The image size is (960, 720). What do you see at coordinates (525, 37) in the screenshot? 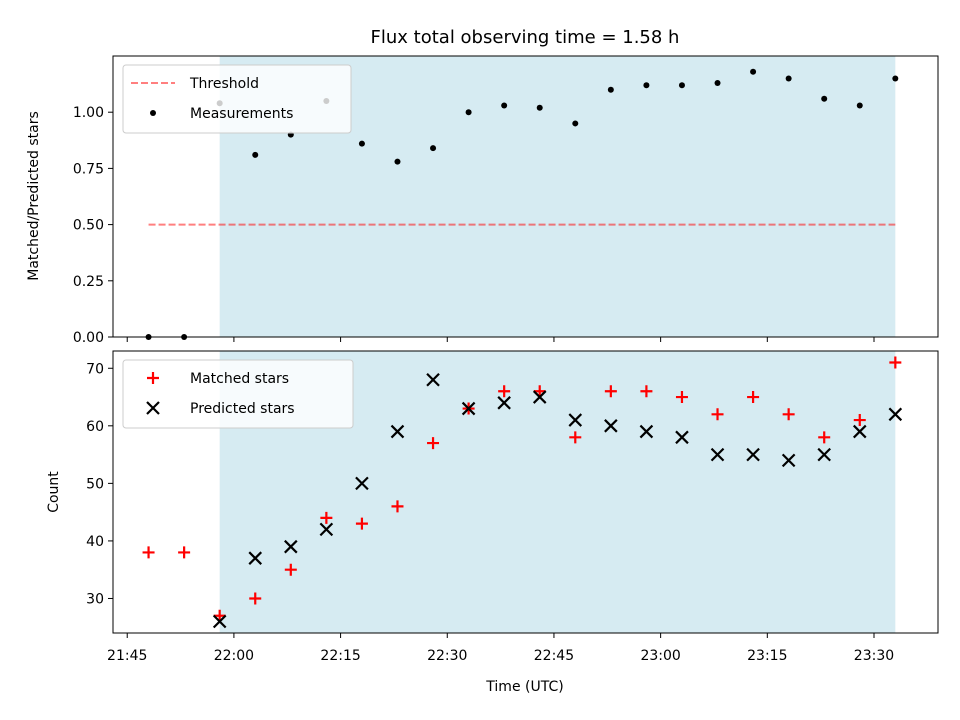
I see `chart-title: Flux total observing time = 1.58 h` at bounding box center [525, 37].